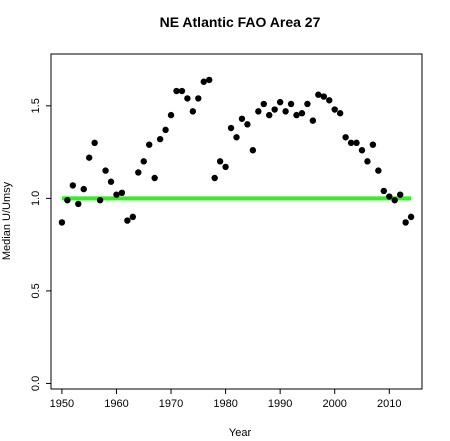  Describe the element at coordinates (240, 22) in the screenshot. I see `chart-title: NE Atlantic FAO Area 27` at that location.